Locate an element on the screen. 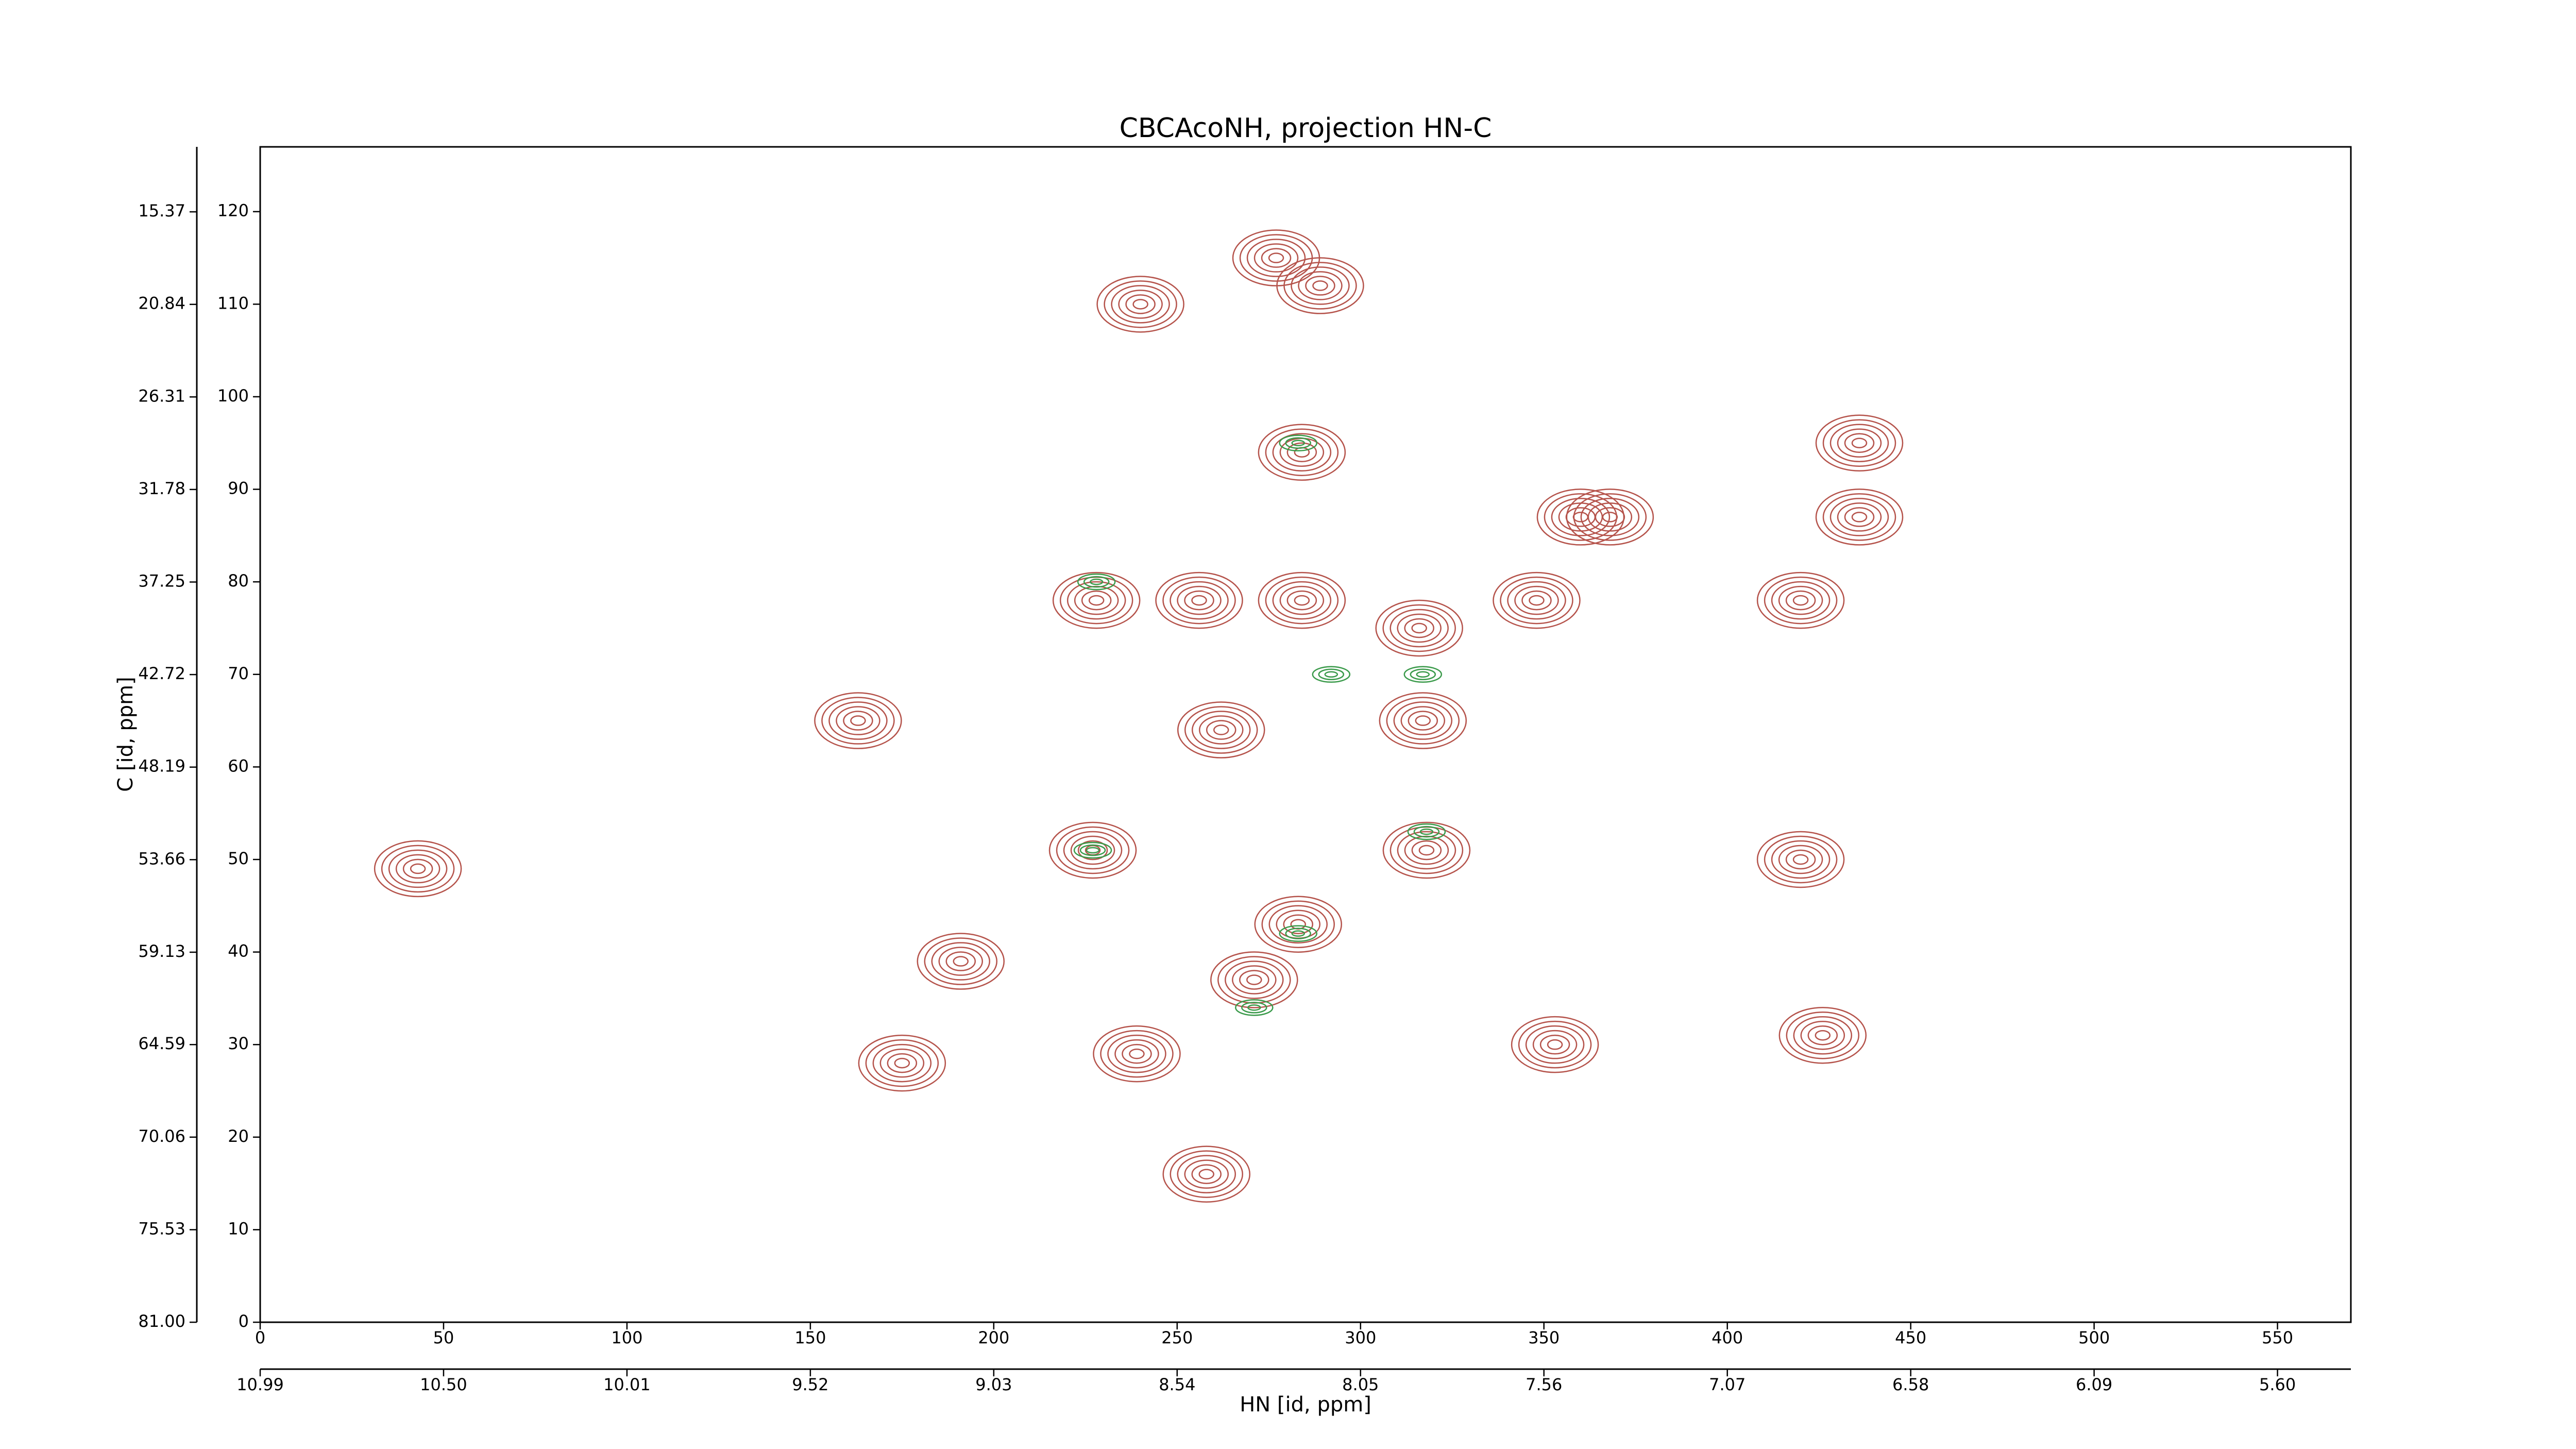 The width and height of the screenshot is (2576, 1449). x2-tick-label: 10.50 is located at coordinates (443, 1384).